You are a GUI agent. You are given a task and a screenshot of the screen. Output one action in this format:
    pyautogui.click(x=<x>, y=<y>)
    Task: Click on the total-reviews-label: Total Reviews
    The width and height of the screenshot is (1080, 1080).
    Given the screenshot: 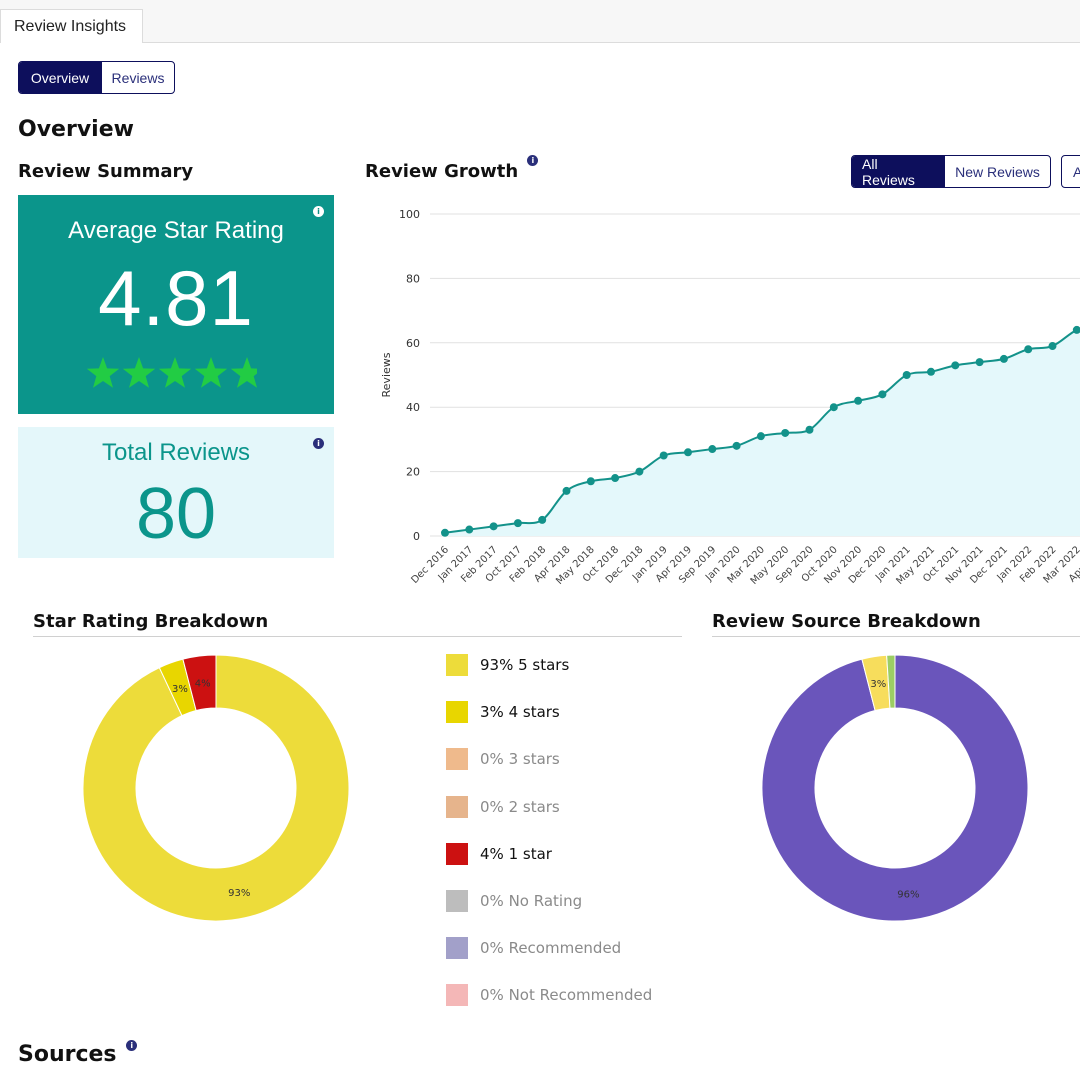 What is the action you would take?
    pyautogui.click(x=176, y=452)
    